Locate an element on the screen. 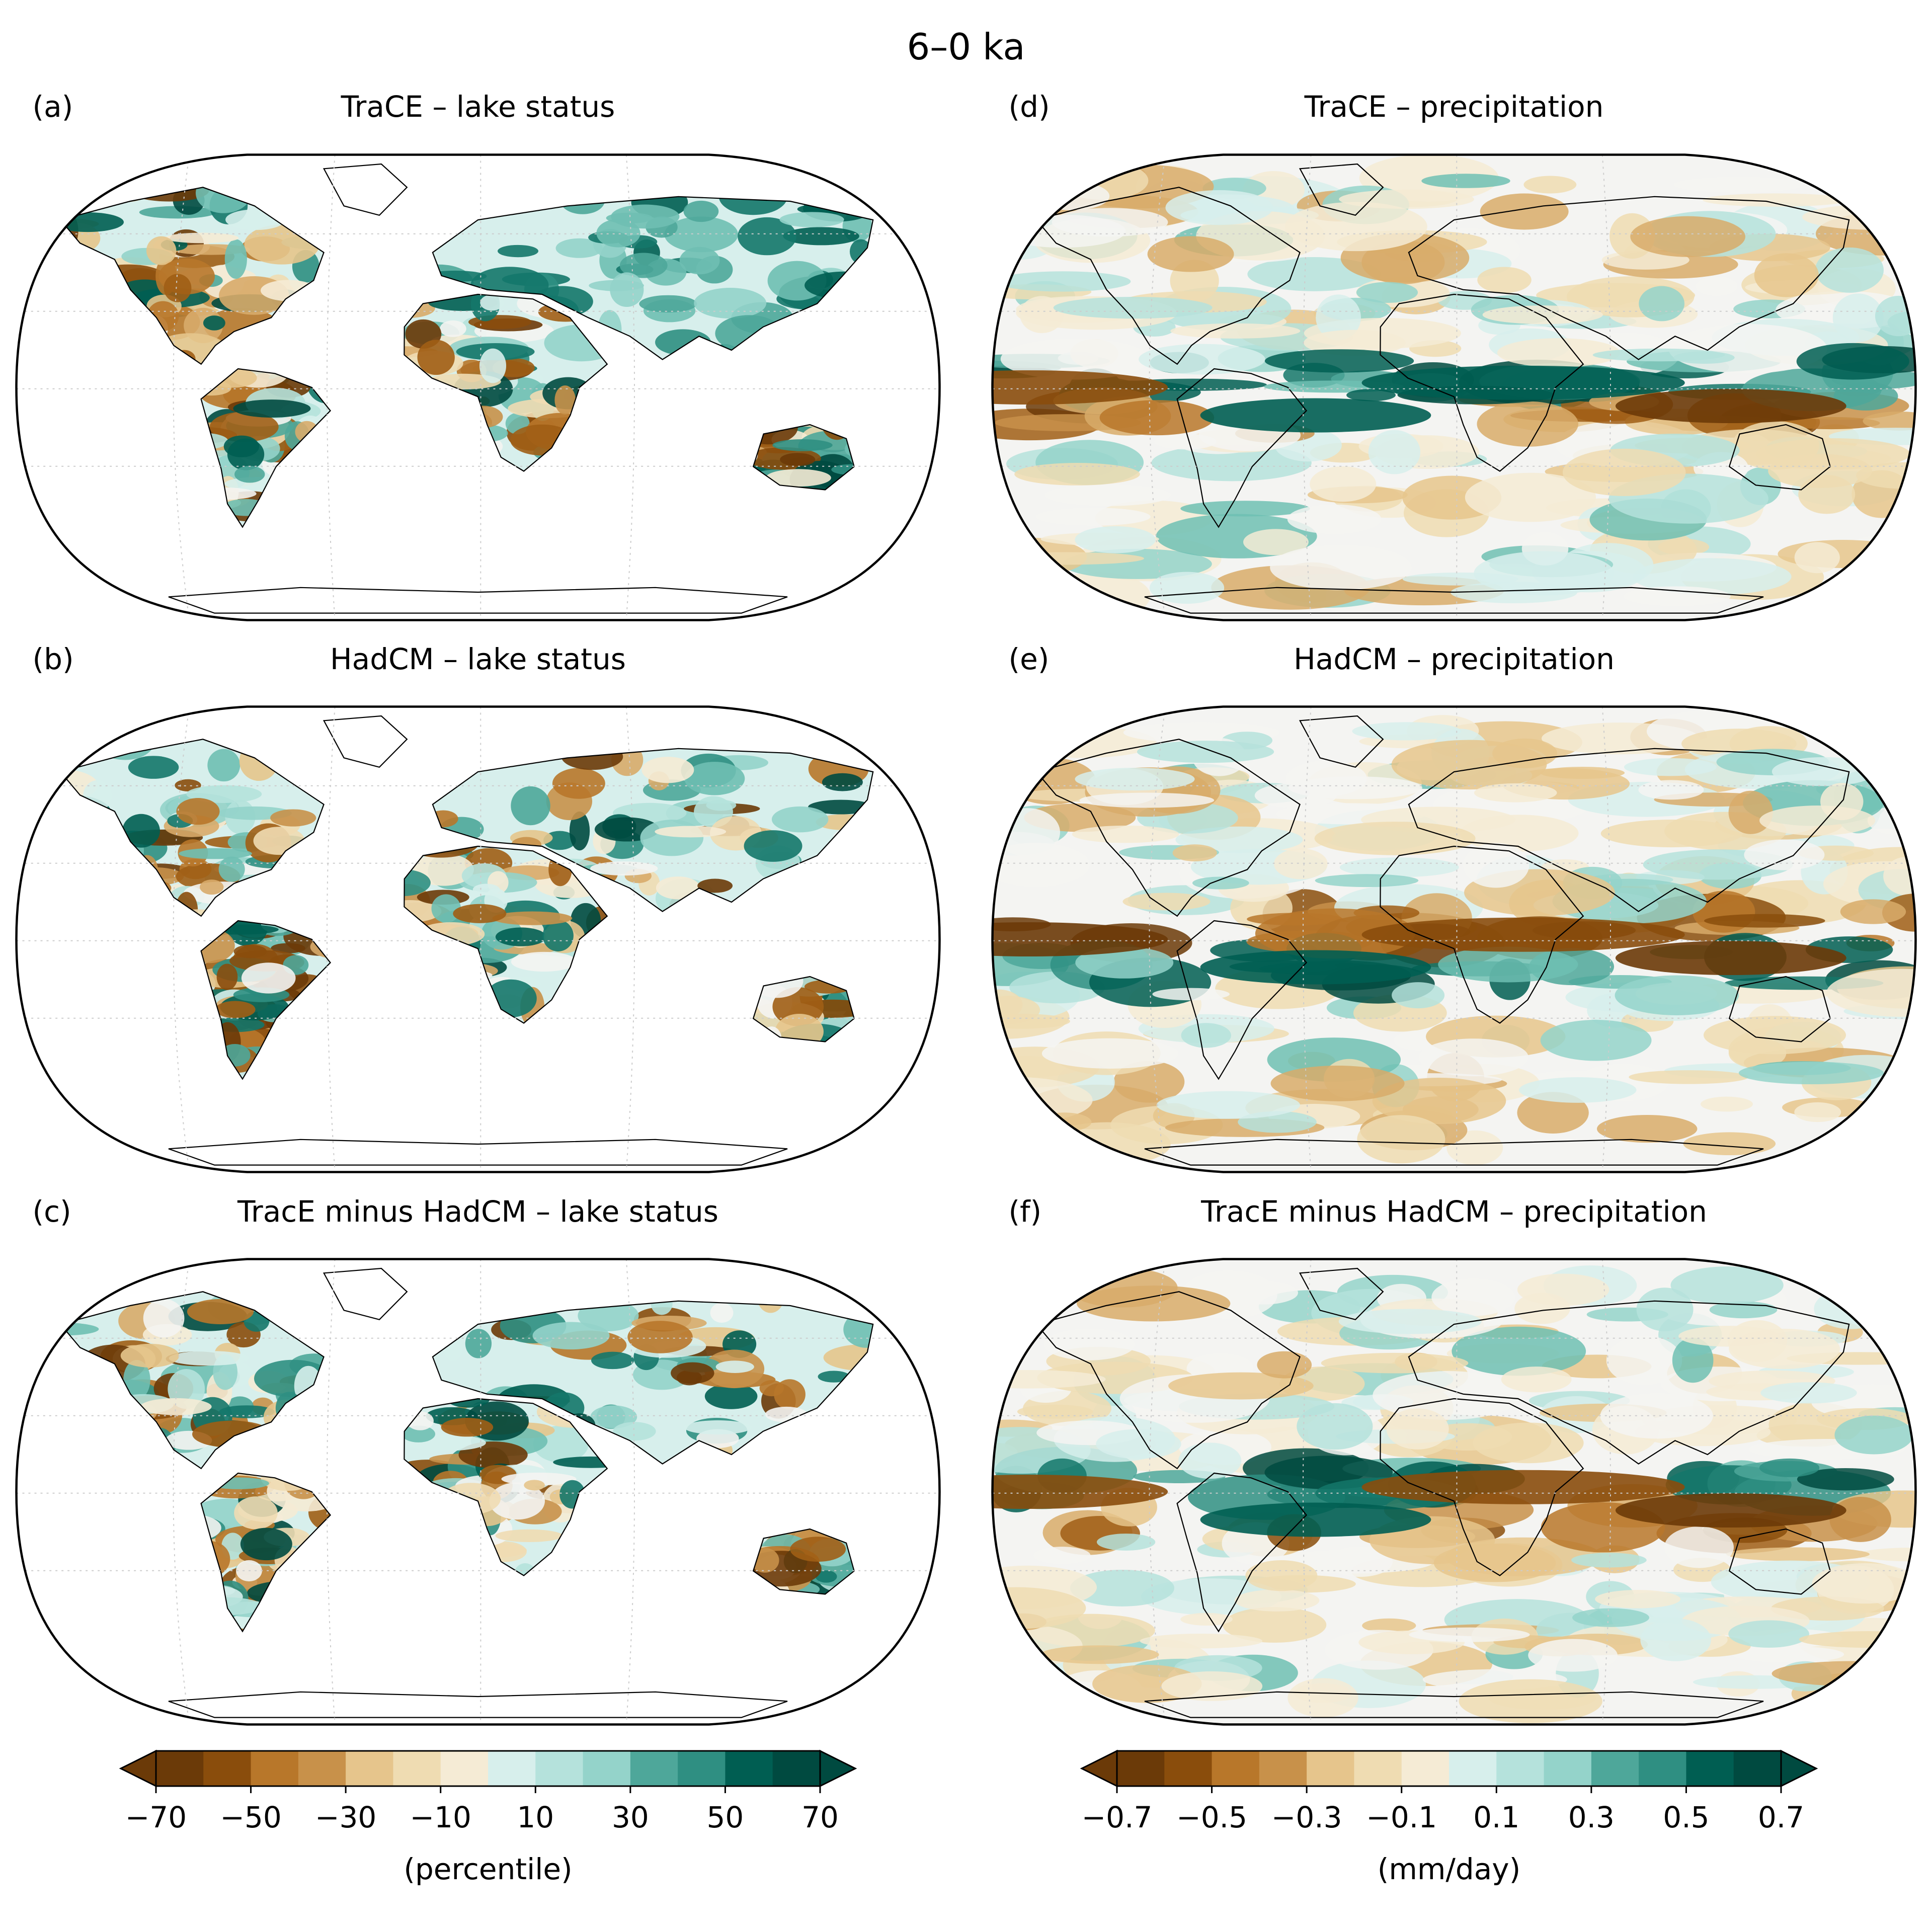 This screenshot has height=1929, width=1932. colorbar-lake: −70 −50 −30 −10 10 30 50 70 (percentile) is located at coordinates (488, 1817).